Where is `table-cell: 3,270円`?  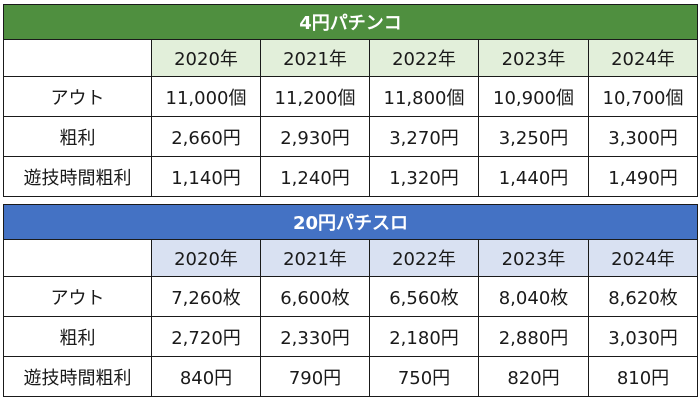
table-cell: 3,270円 is located at coordinates (424, 136).